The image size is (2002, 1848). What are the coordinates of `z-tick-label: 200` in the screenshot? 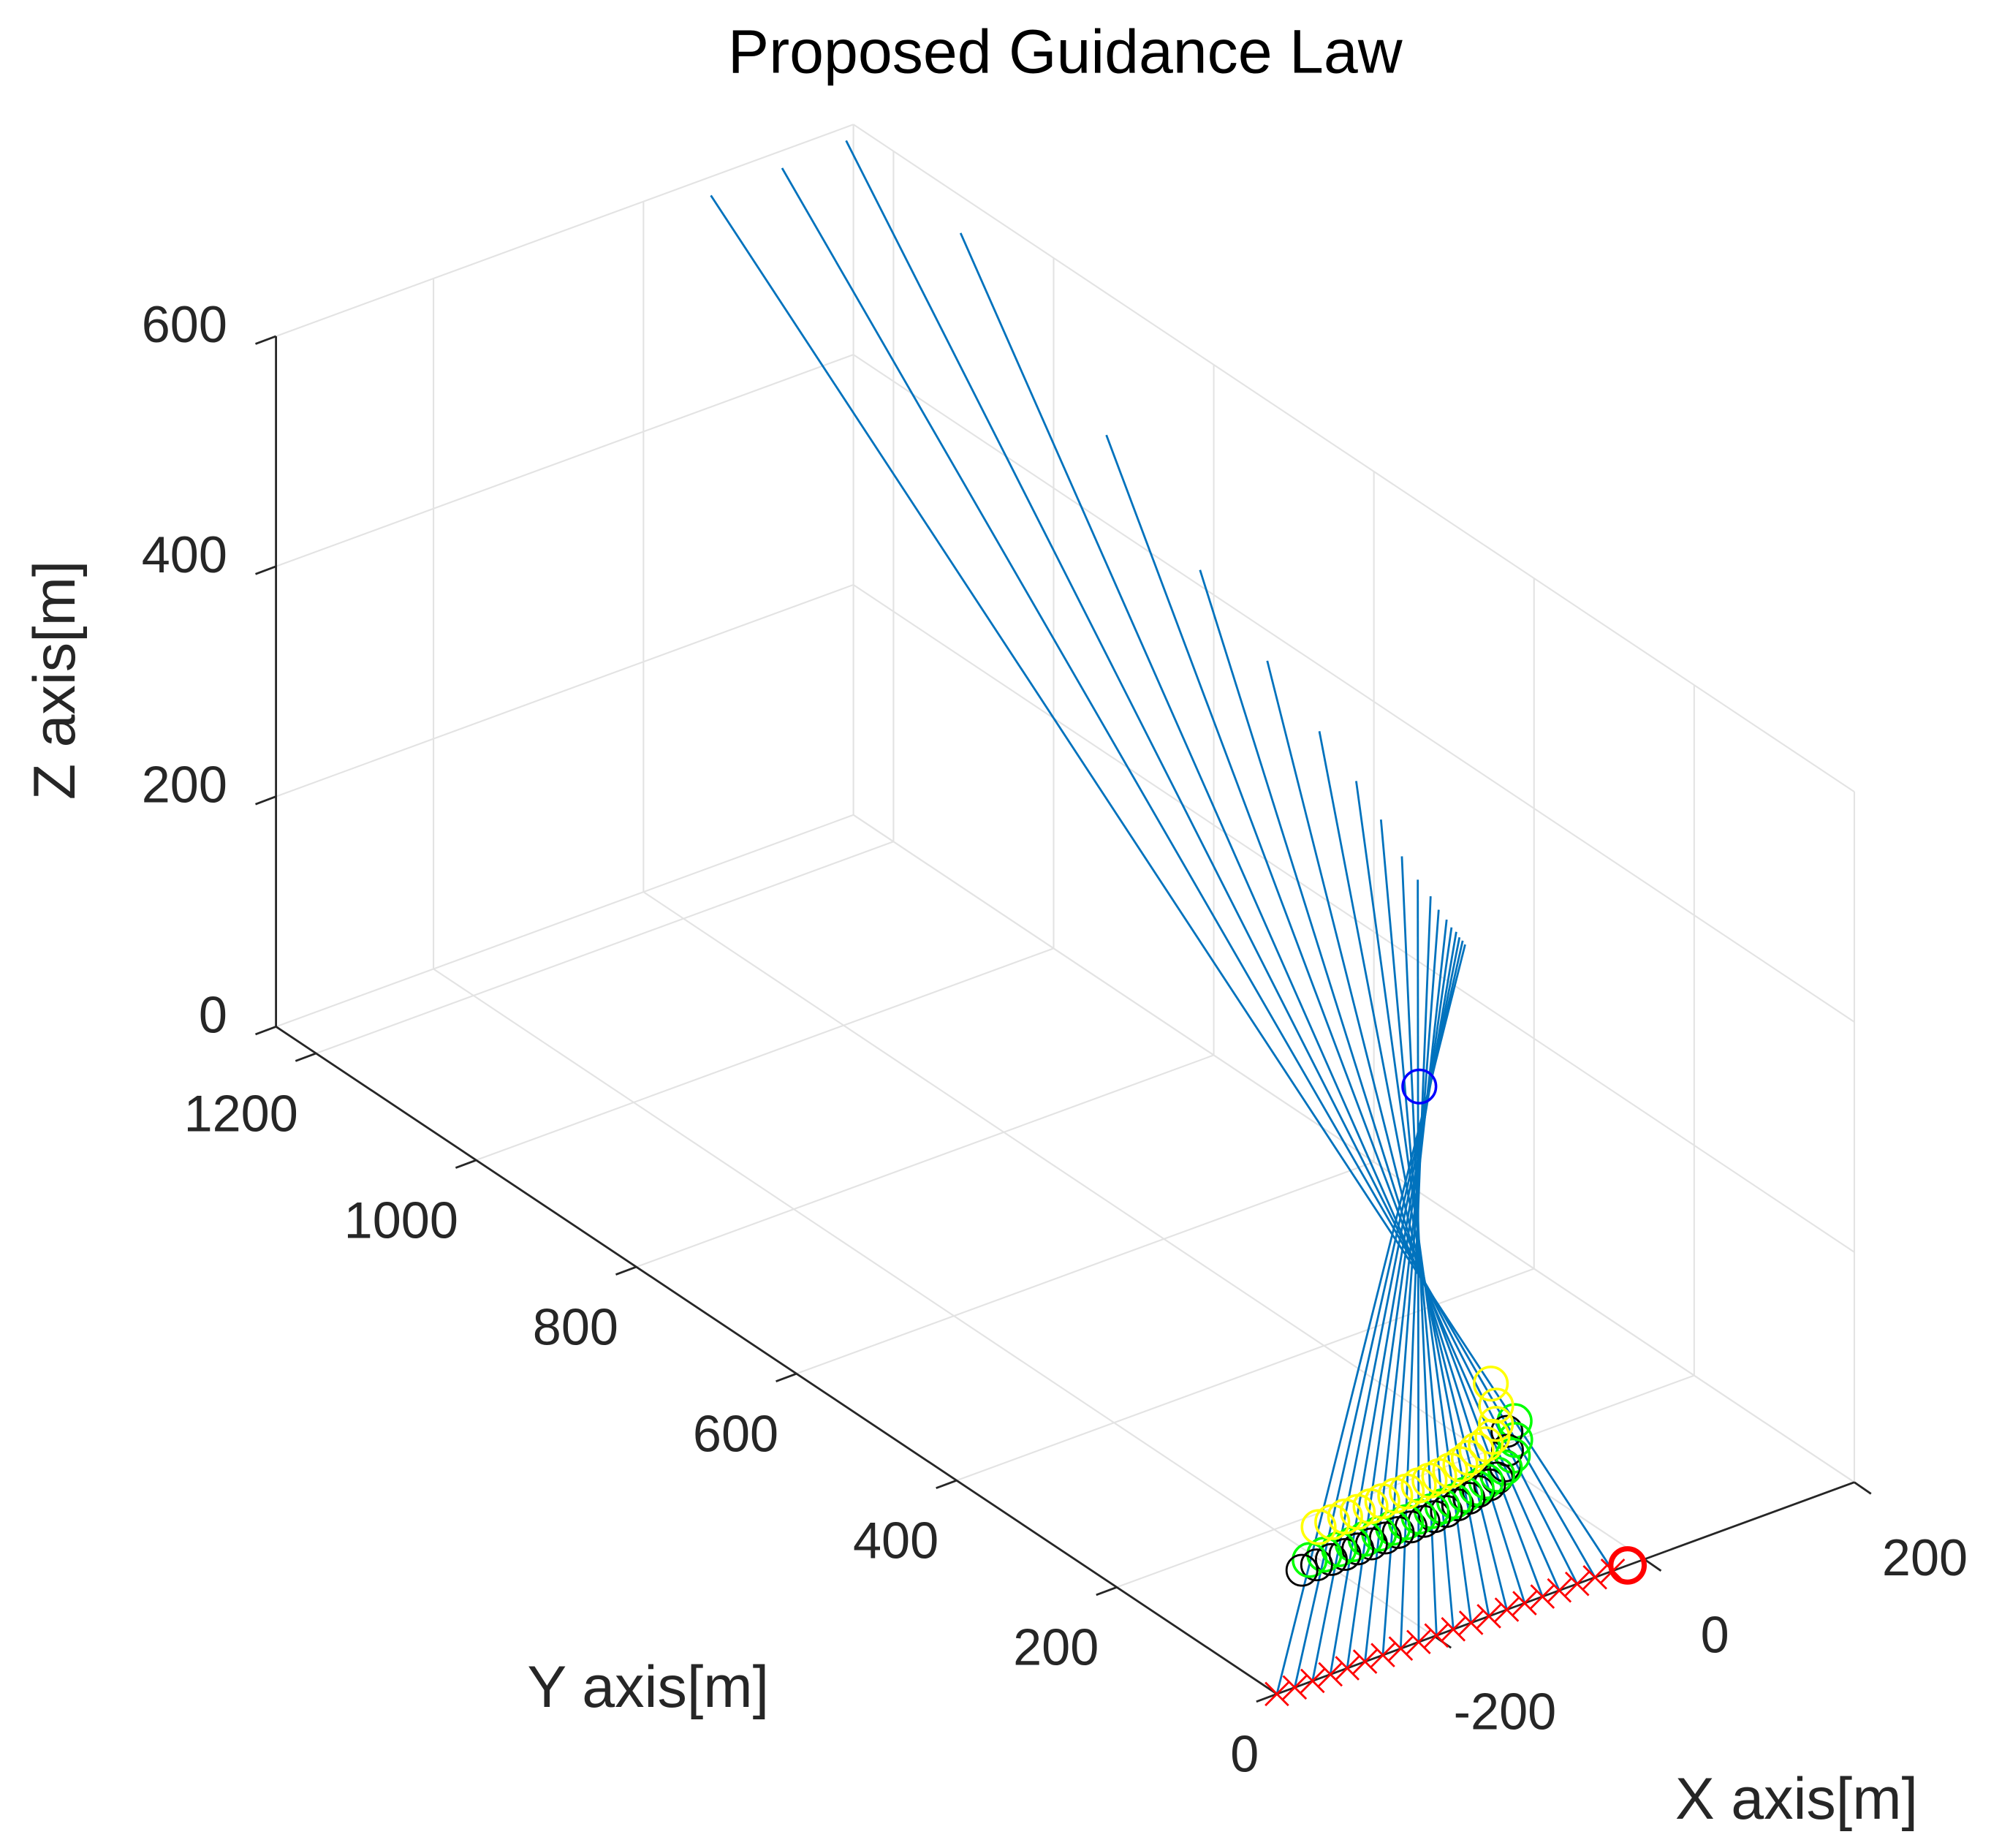 It's located at (184, 785).